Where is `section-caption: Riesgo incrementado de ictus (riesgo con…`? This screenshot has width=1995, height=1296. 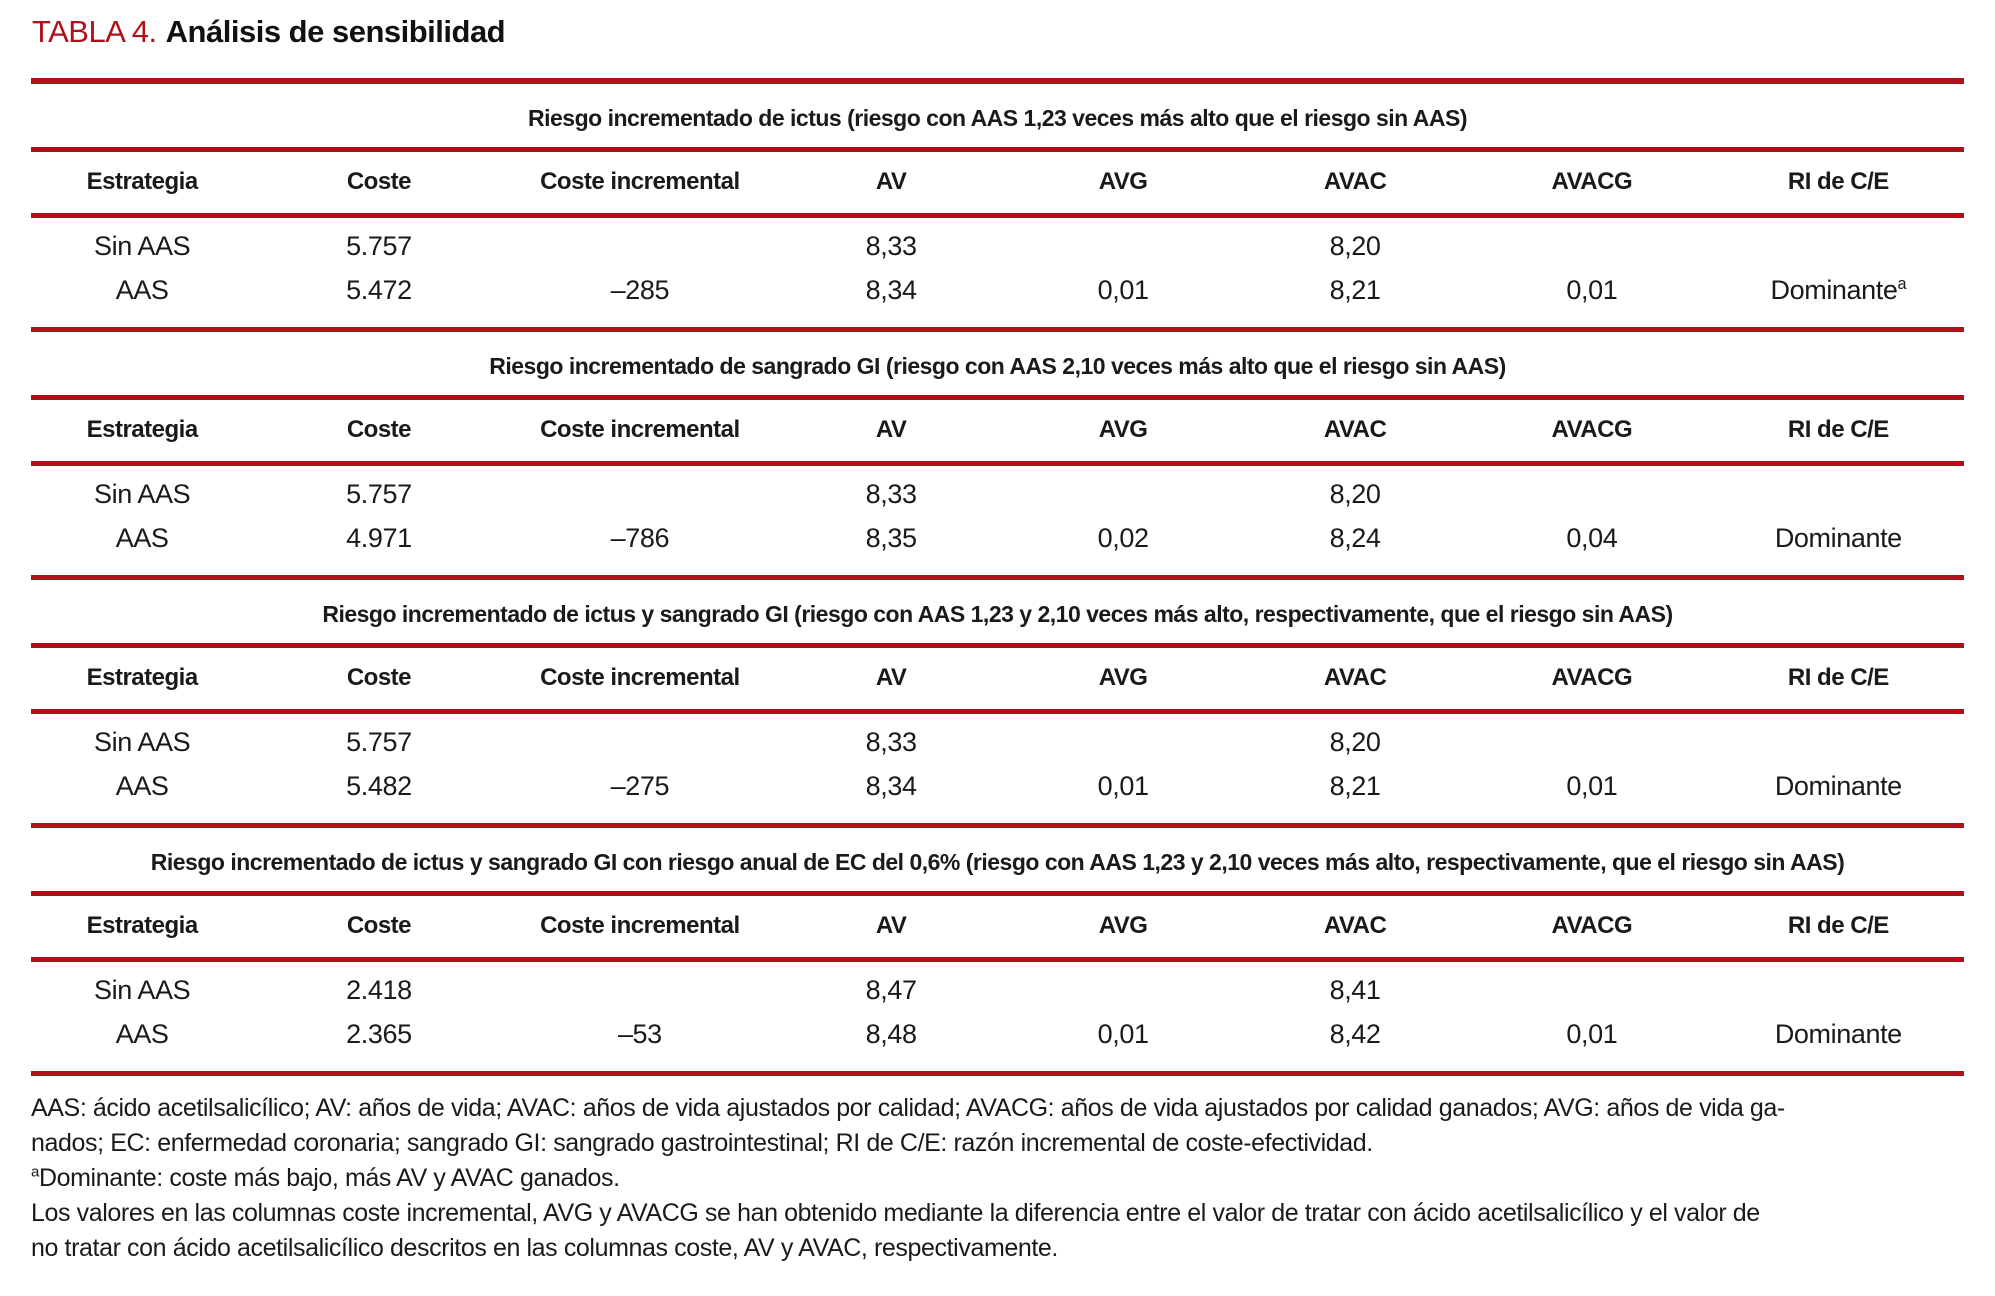 section-caption: Riesgo incrementado de ictus (riesgo con… is located at coordinates (997, 118).